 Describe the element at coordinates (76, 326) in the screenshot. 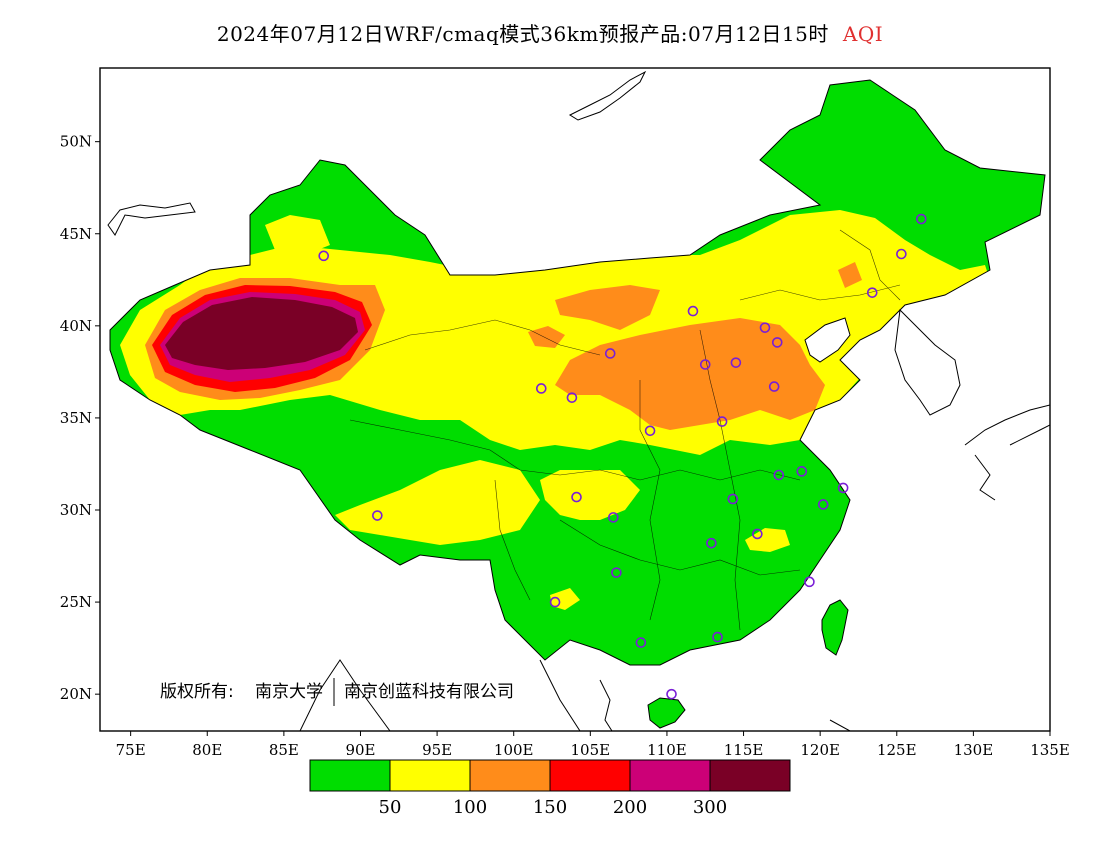

I see `y-tick-label: 40N` at that location.